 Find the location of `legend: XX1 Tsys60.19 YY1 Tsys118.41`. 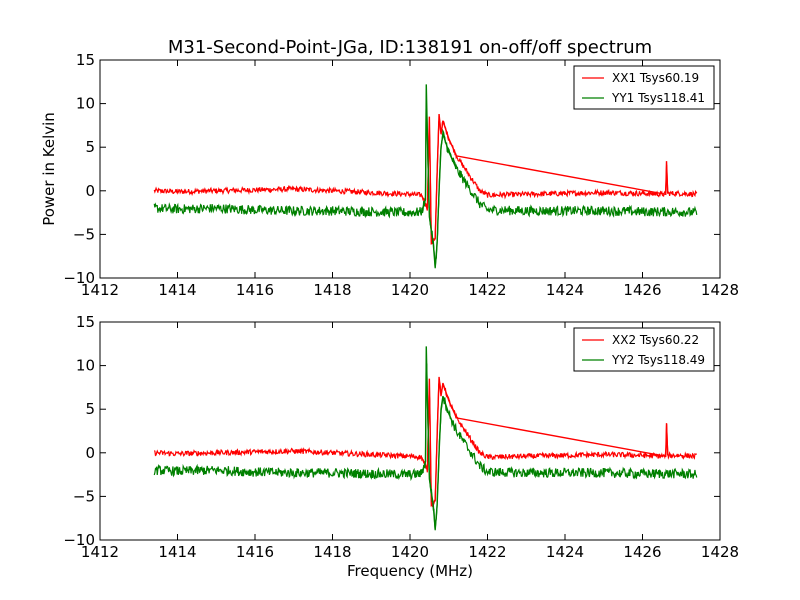

legend: XX1 Tsys60.19 YY1 Tsys118.41 is located at coordinates (644, 87).